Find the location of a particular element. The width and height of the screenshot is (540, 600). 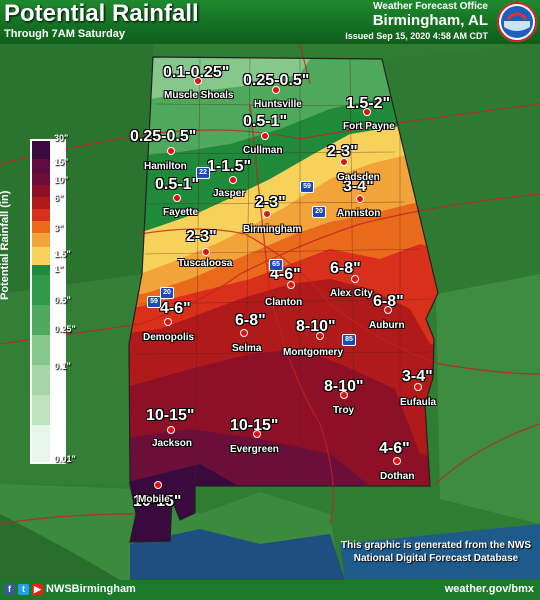

website-link: weather.gov/bmx is located at coordinates (489, 589).